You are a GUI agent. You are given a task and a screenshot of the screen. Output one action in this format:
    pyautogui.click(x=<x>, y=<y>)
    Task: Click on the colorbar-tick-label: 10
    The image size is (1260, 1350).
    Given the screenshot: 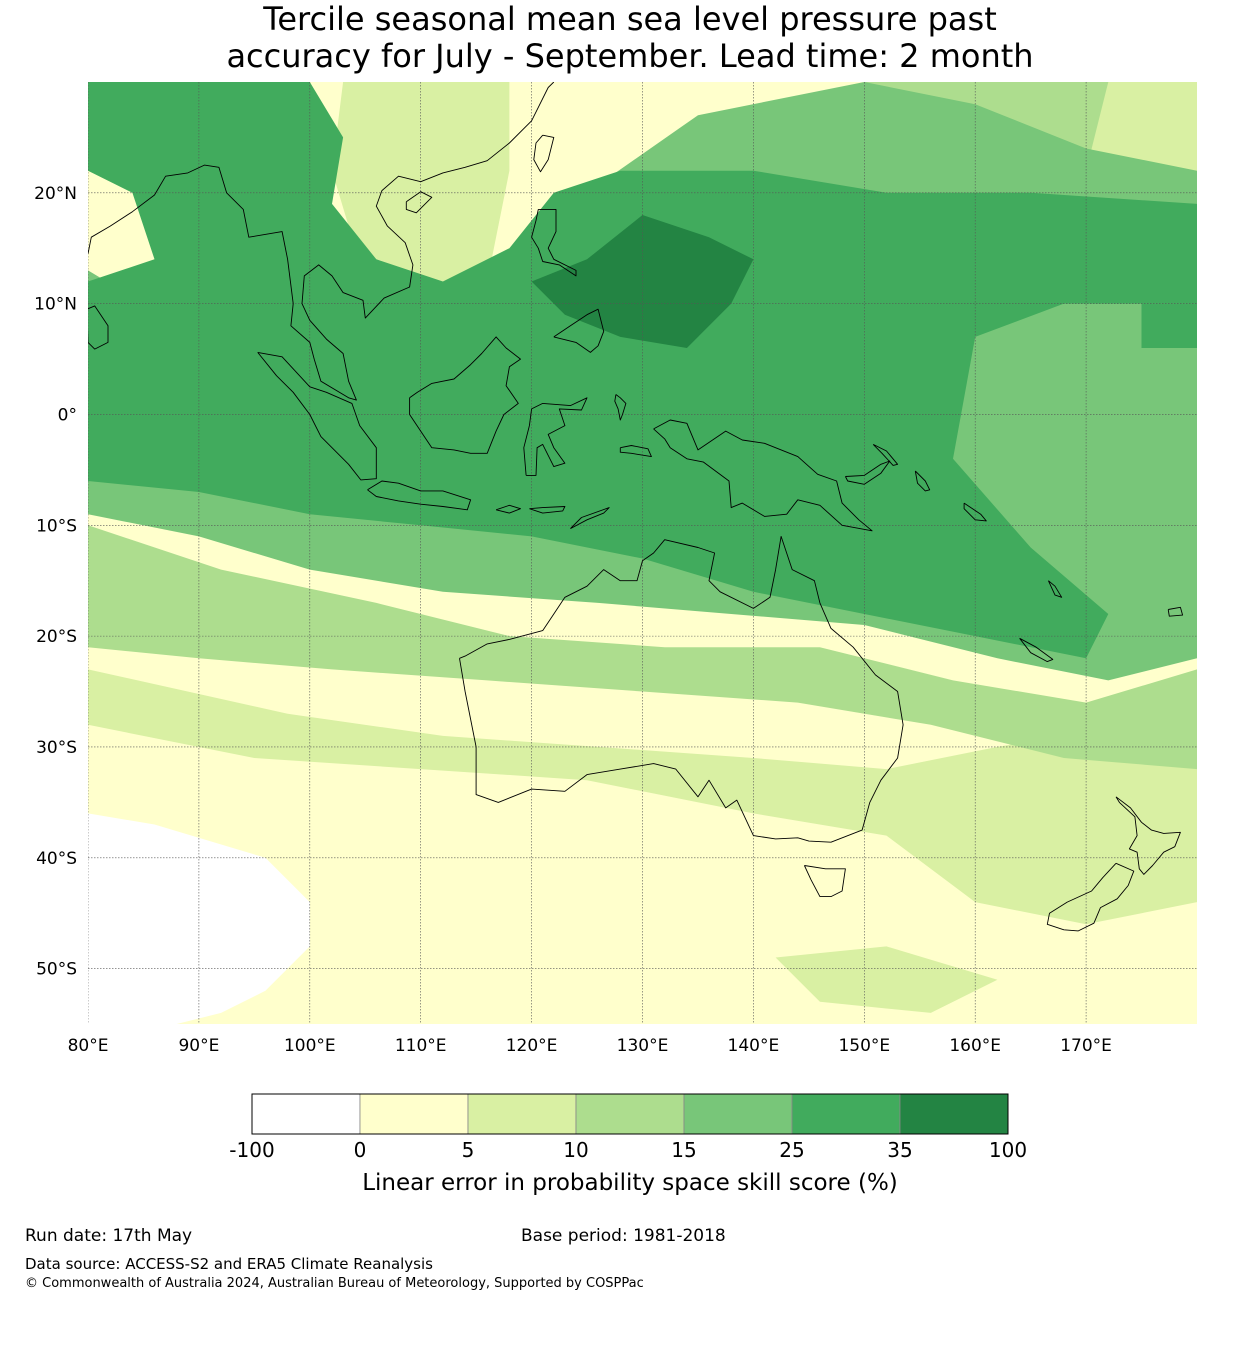 What is the action you would take?
    pyautogui.click(x=575, y=1150)
    